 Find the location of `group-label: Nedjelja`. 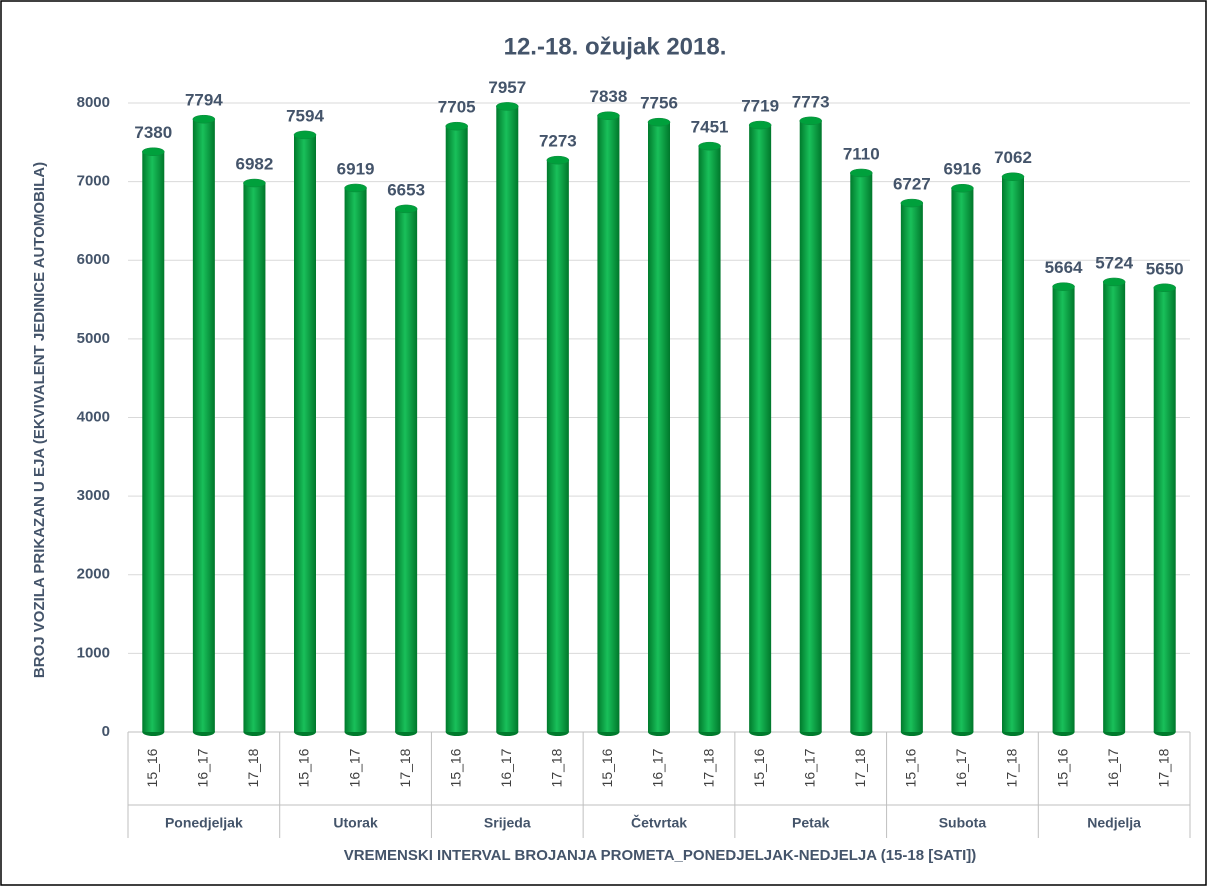

group-label: Nedjelja is located at coordinates (1114, 823).